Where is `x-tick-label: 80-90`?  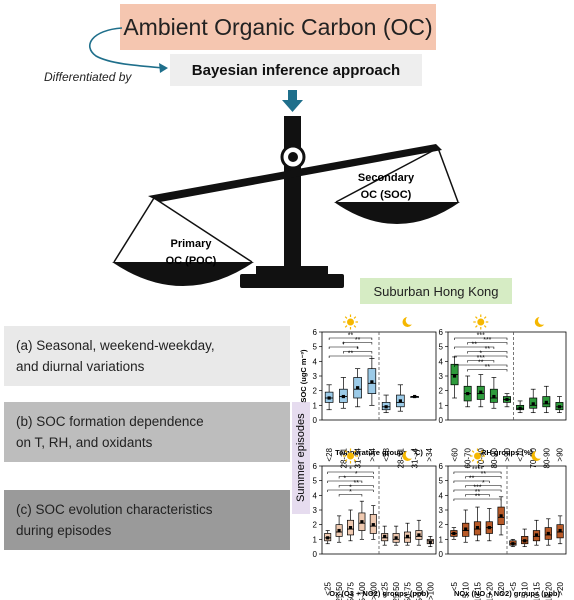
x-tick-label: 80-90 is located at coordinates (546, 457).